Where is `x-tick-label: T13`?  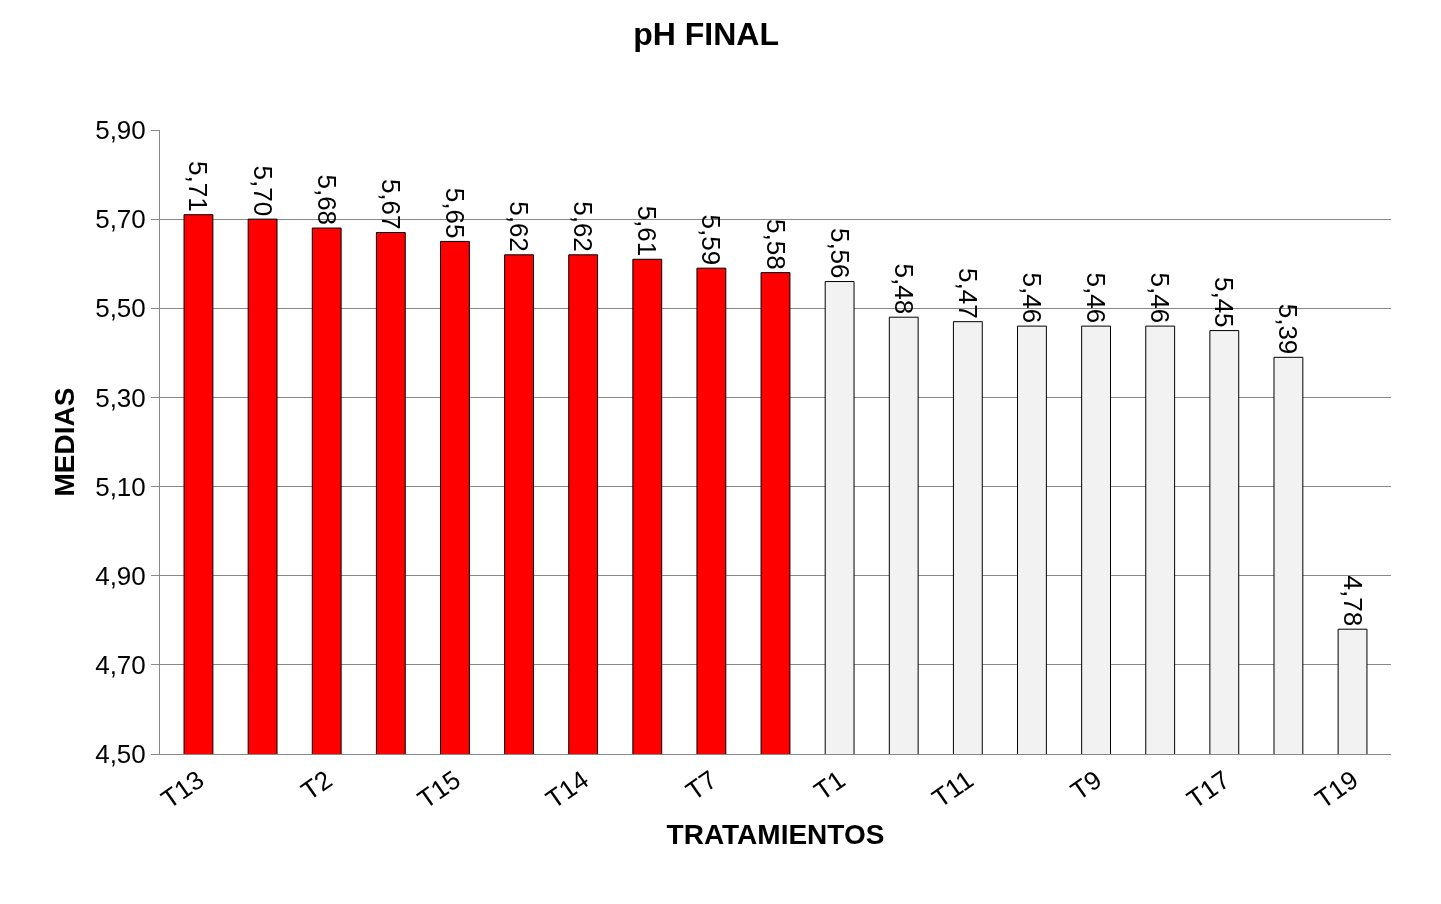 x-tick-label: T13 is located at coordinates (182, 789).